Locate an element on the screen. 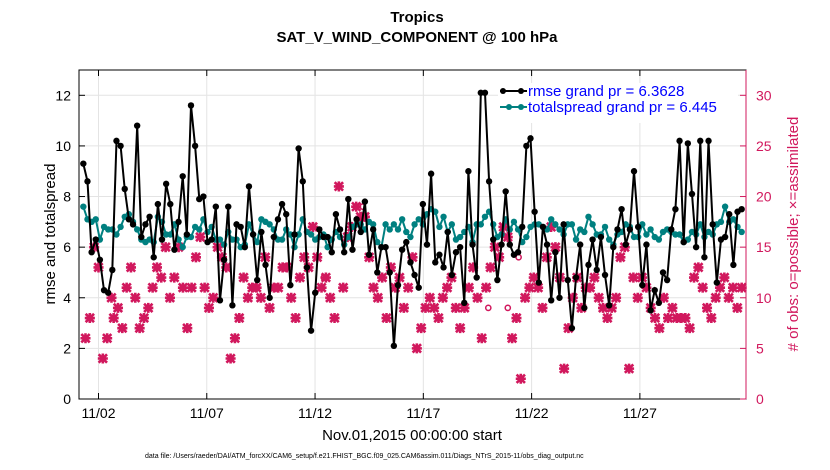 The height and width of the screenshot is (470, 830). legend-rmse-label: rmse grand pr = 6.3628 is located at coordinates (606, 91).